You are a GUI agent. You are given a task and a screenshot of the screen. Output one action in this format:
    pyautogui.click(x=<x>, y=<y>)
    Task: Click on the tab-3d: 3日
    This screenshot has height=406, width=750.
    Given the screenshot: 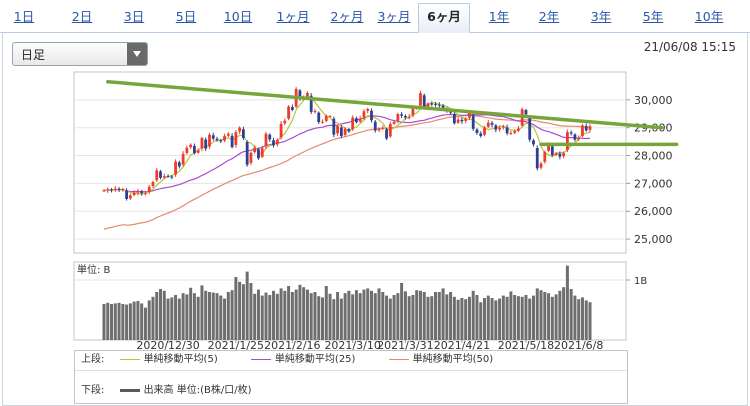 What is the action you would take?
    pyautogui.click(x=134, y=16)
    